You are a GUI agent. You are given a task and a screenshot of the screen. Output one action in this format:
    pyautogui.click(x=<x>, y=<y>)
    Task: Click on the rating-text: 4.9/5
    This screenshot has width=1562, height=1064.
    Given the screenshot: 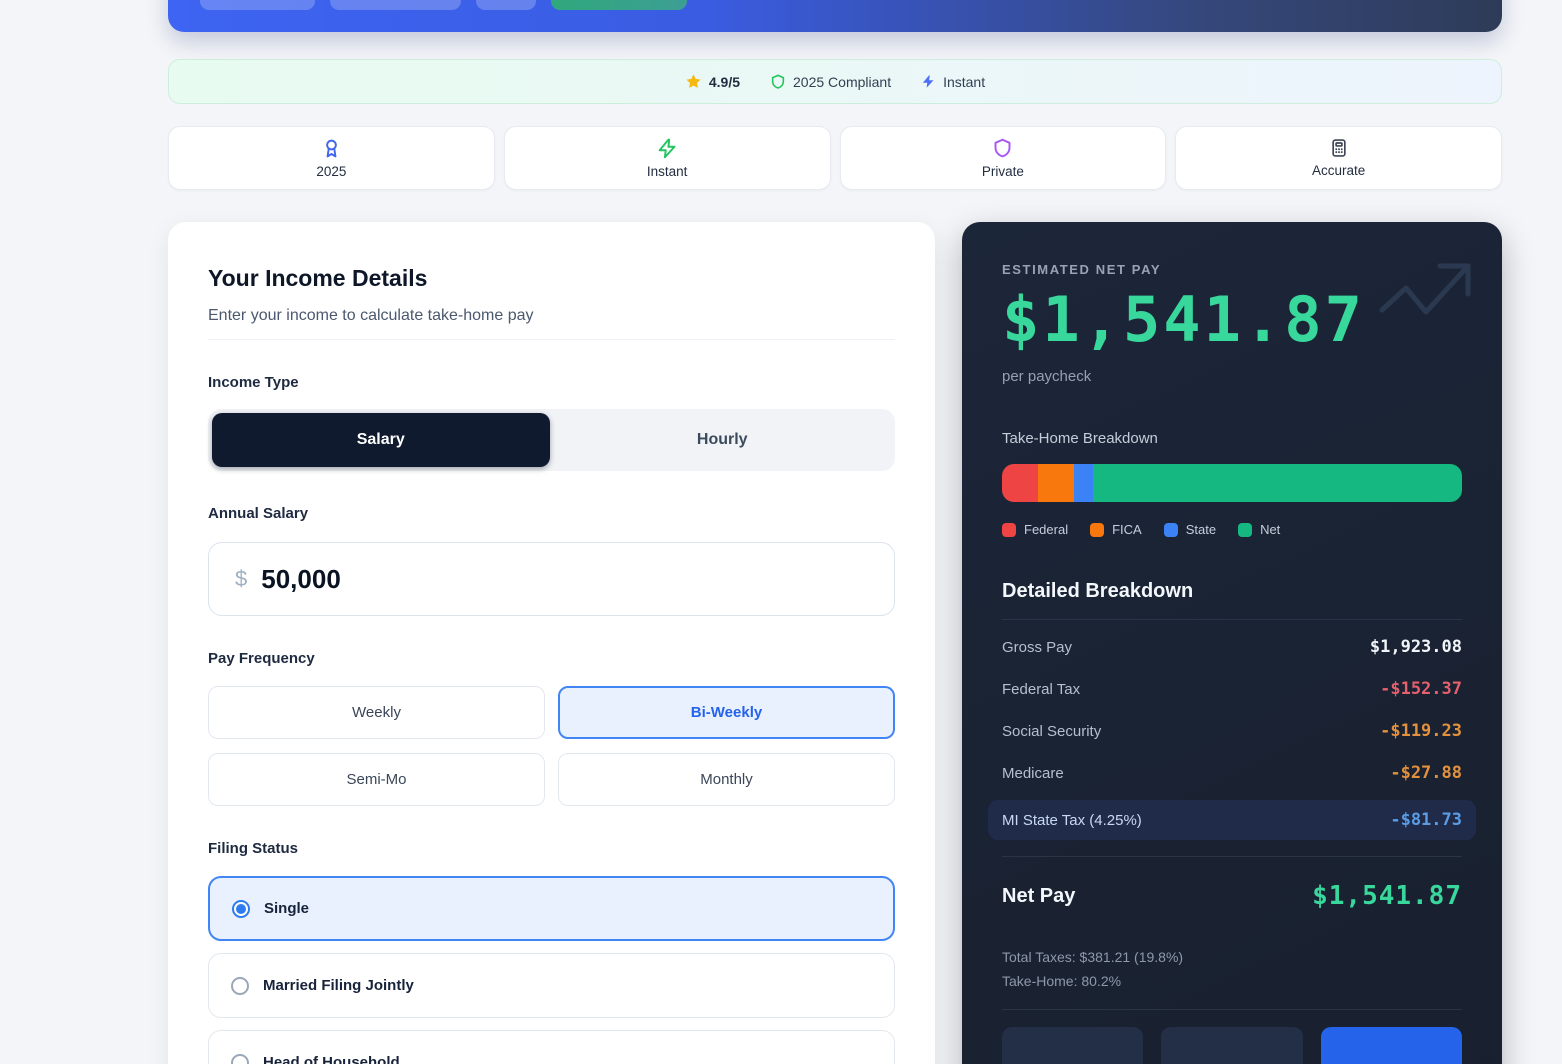 What is the action you would take?
    pyautogui.click(x=724, y=81)
    